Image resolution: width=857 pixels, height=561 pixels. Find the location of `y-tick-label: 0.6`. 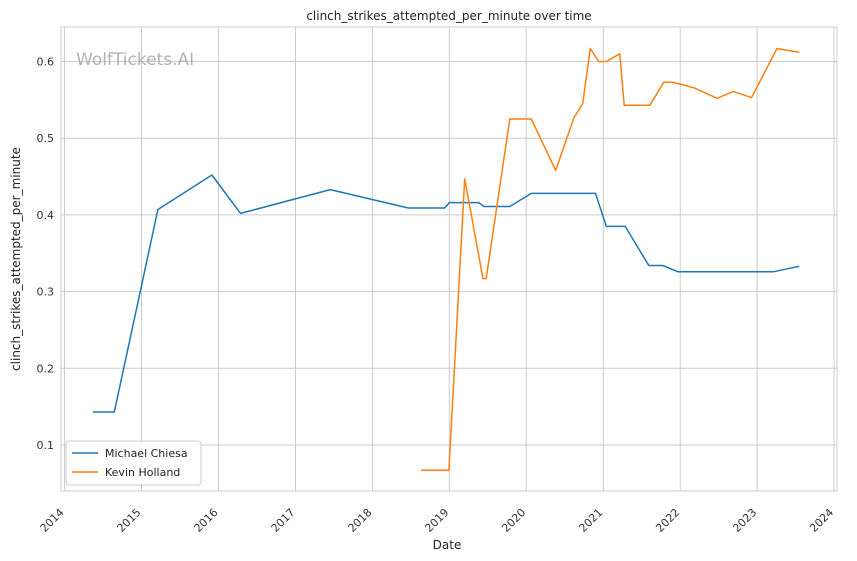

y-tick-label: 0.6 is located at coordinates (46, 62).